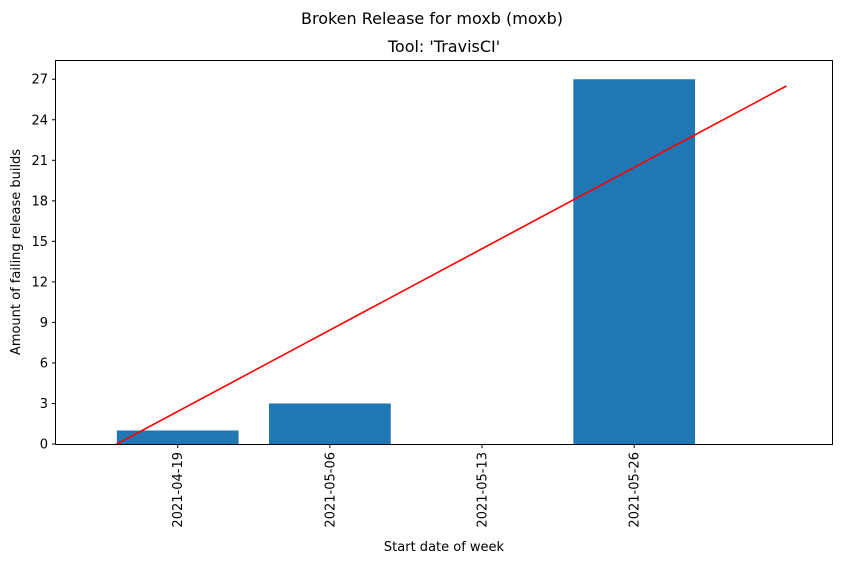  What do you see at coordinates (330, 490) in the screenshot?
I see `x-tick-label: 2021-05-06` at bounding box center [330, 490].